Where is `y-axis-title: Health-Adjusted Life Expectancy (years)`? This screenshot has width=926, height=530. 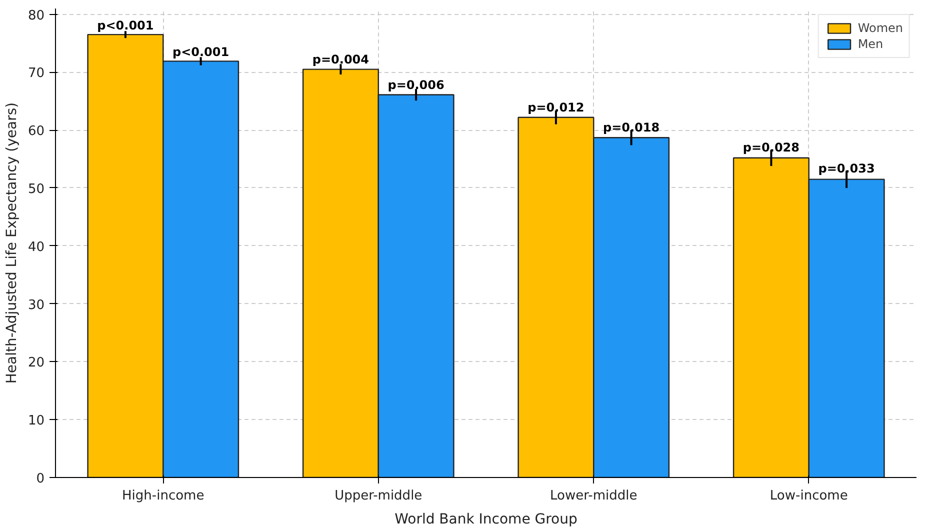
y-axis-title: Health-Adjusted Life Expectancy (years) is located at coordinates (12, 243).